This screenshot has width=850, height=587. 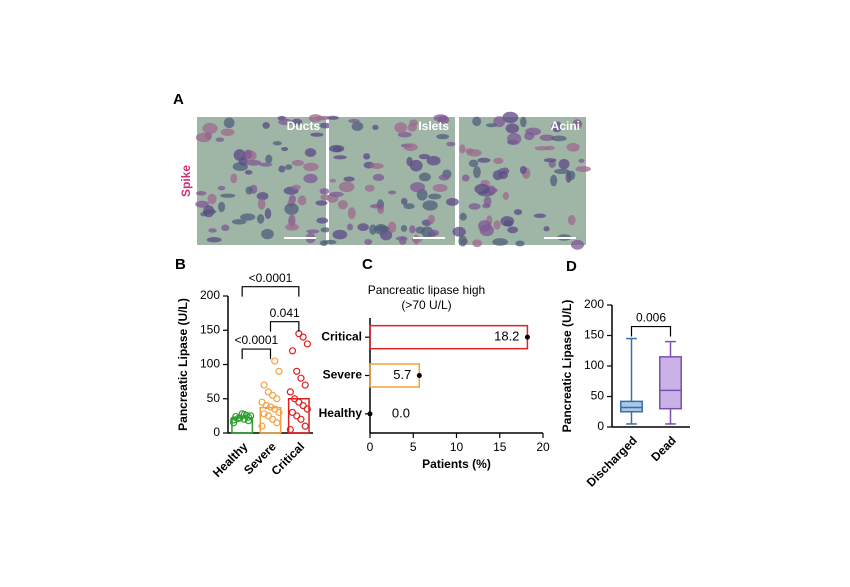 What do you see at coordinates (594, 304) in the screenshot?
I see `y-tick-label: 200` at bounding box center [594, 304].